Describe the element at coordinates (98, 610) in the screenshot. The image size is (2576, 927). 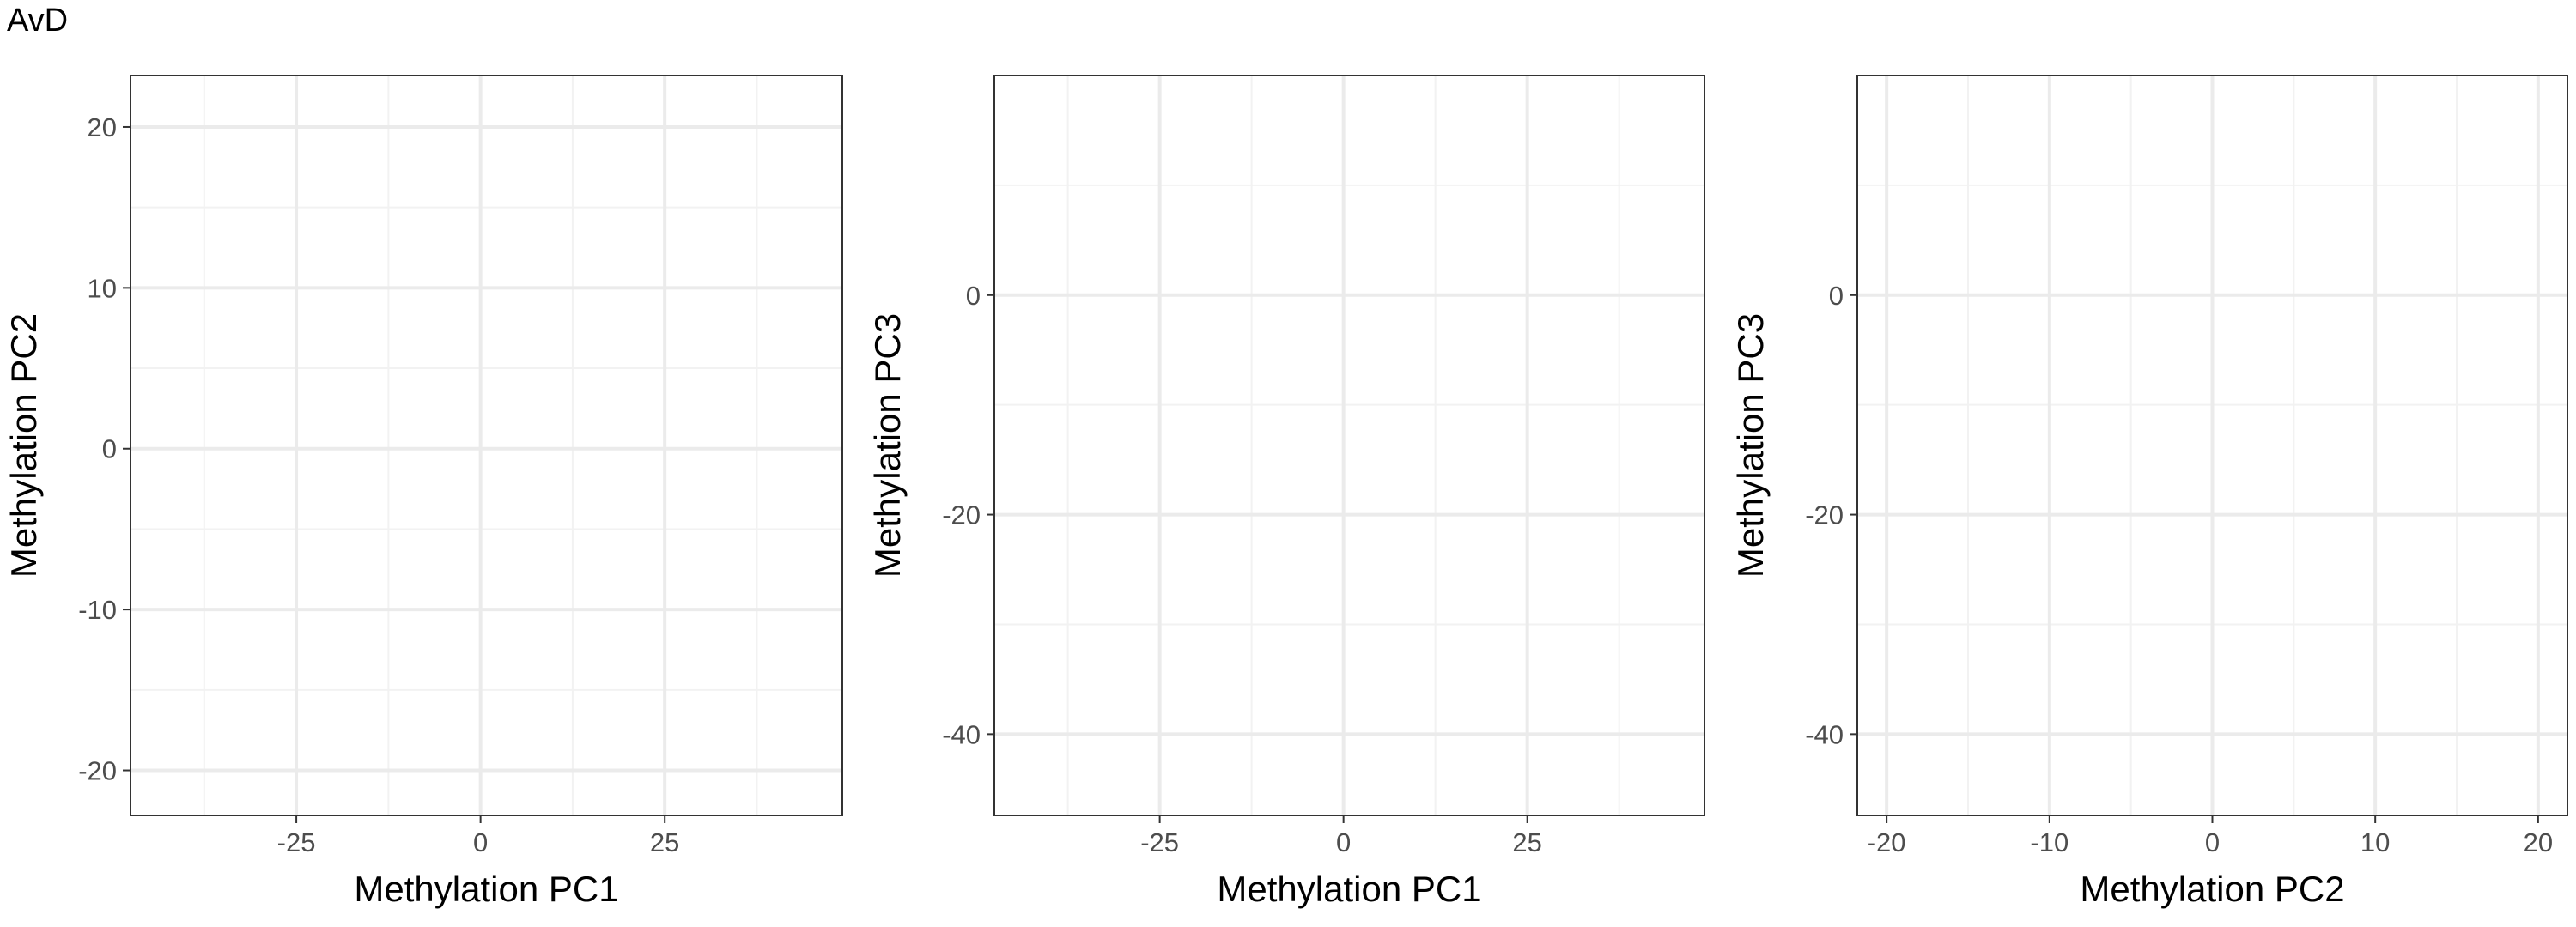
I see `y-tick-label: -10` at that location.